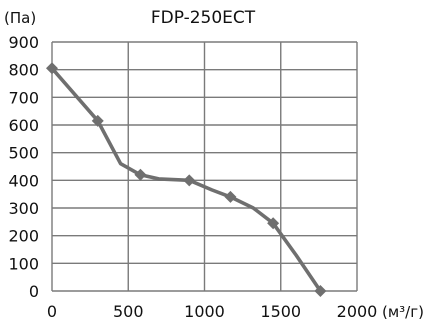 This screenshot has width=438, height=327. I want to click on y-tick-label: 500, so click(23, 153).